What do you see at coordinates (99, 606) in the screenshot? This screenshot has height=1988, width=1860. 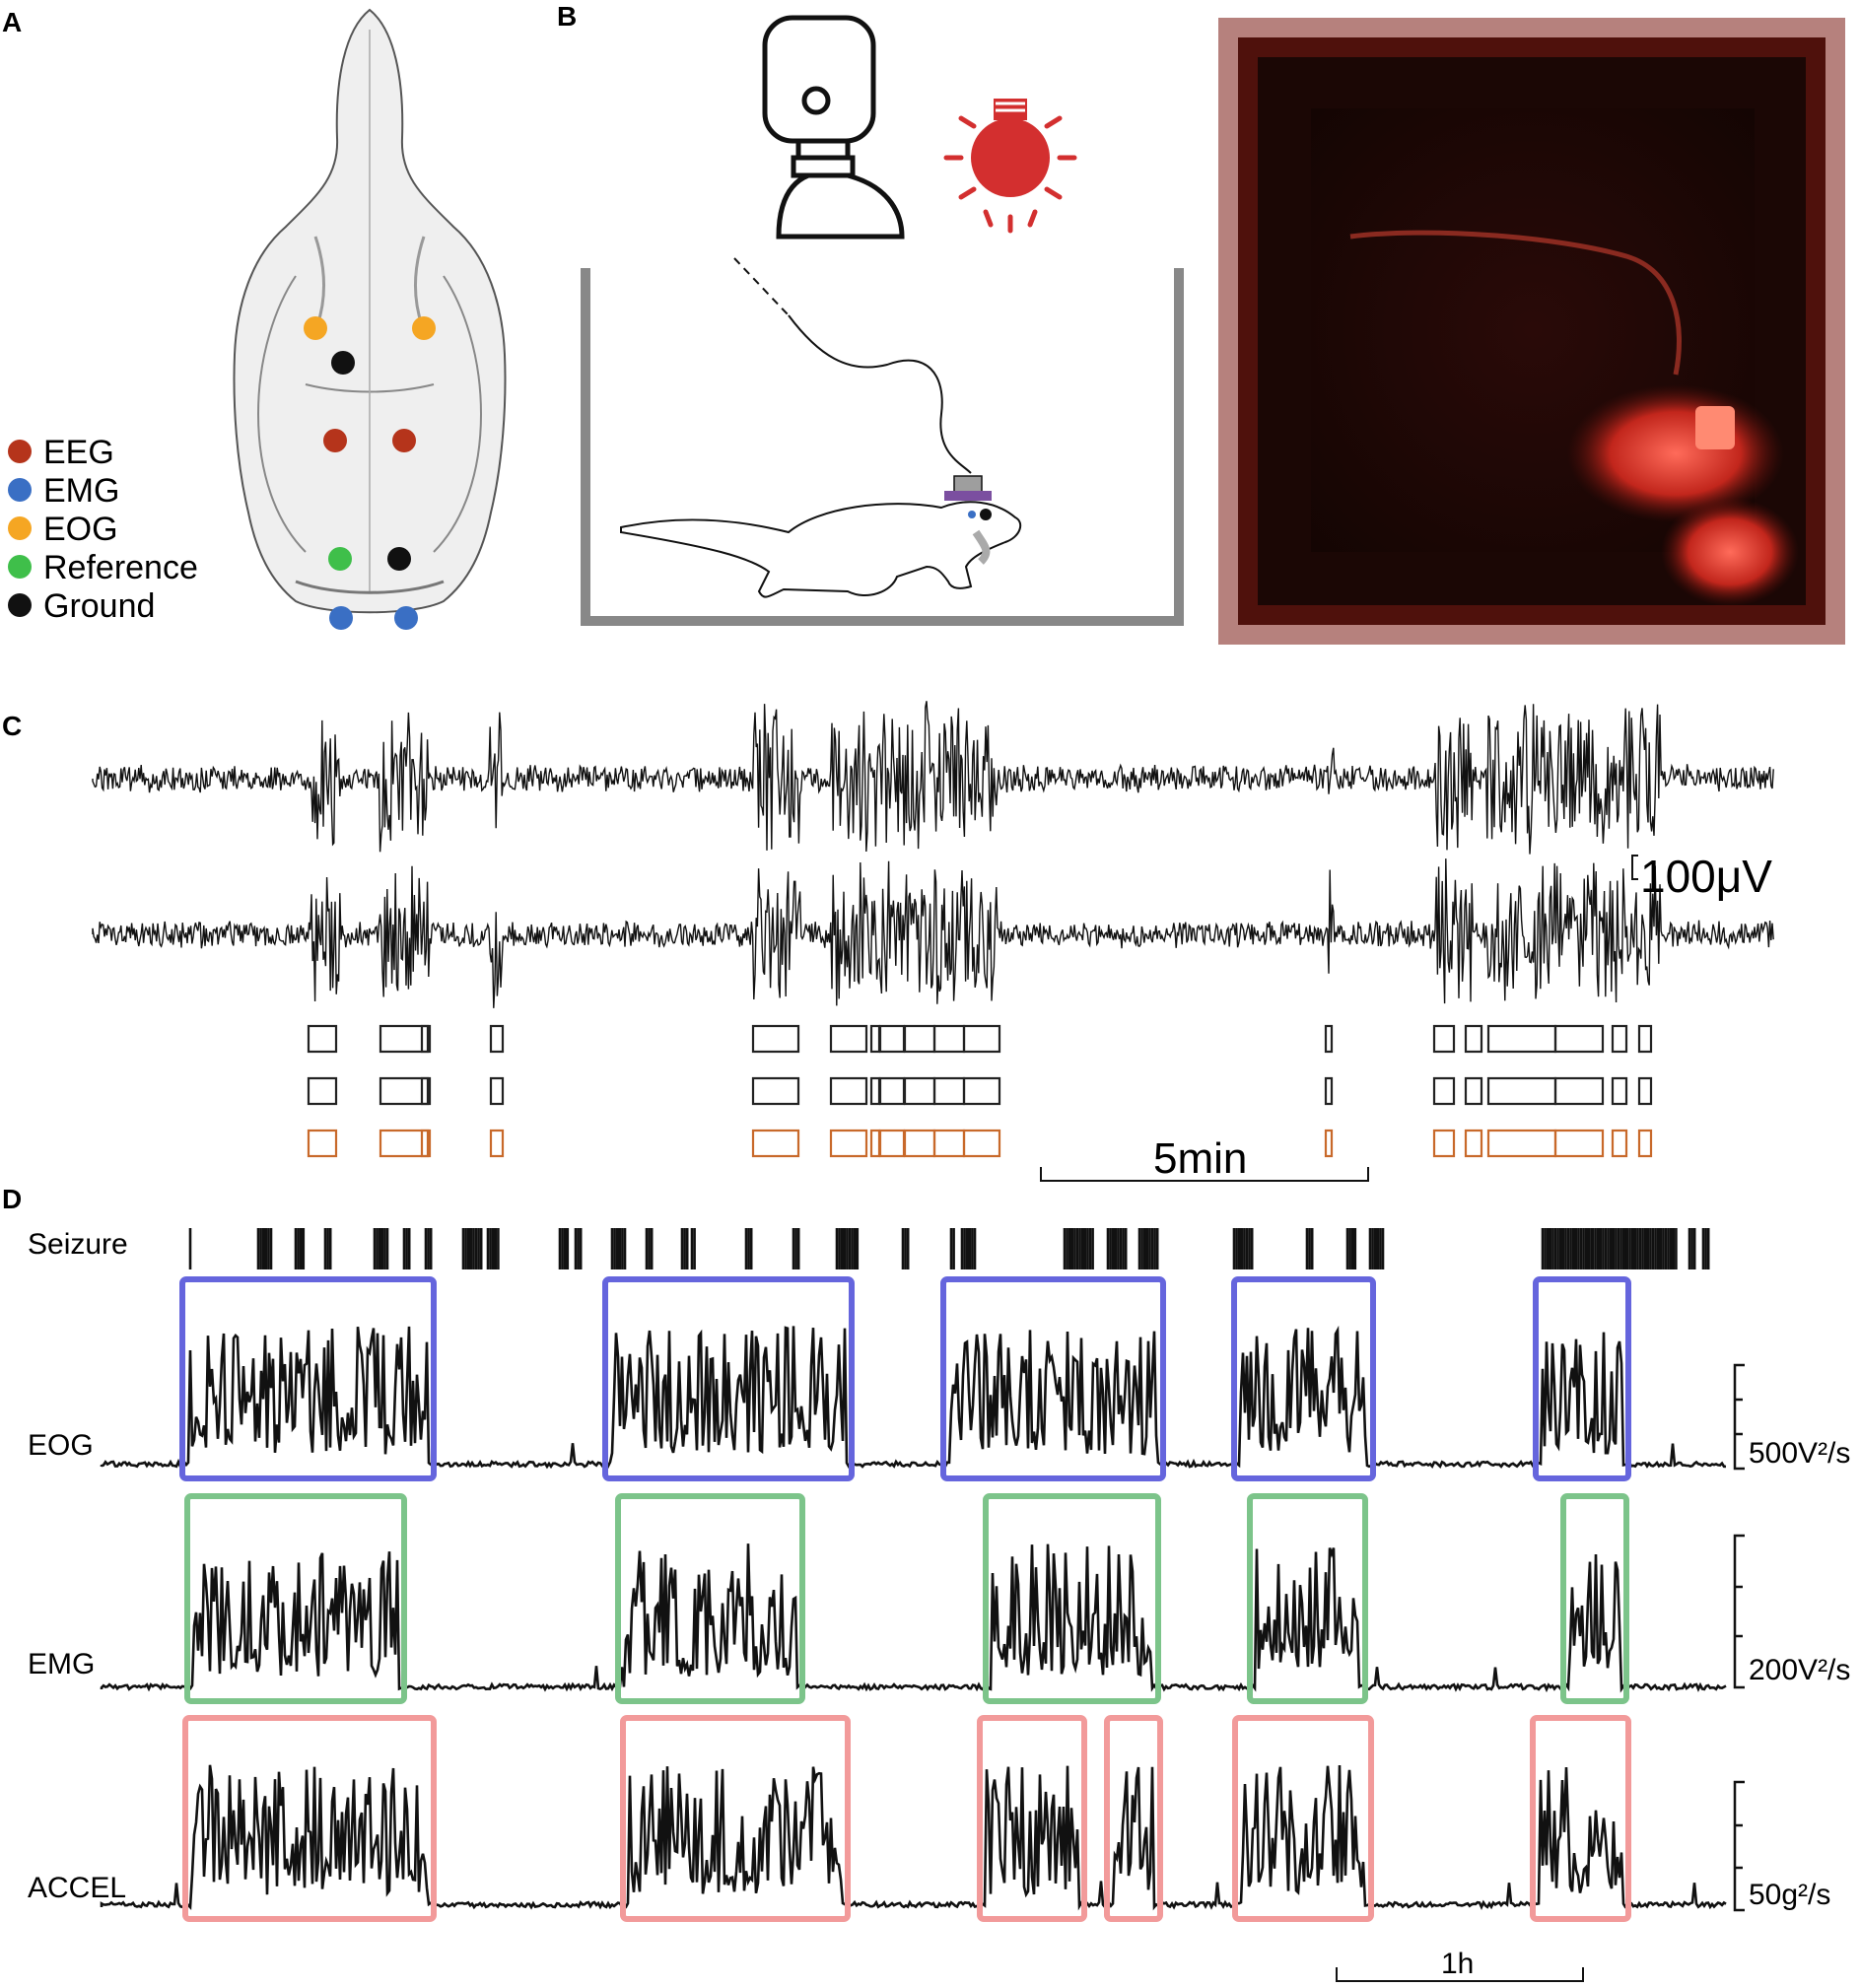 I see `legend-label: Ground` at bounding box center [99, 606].